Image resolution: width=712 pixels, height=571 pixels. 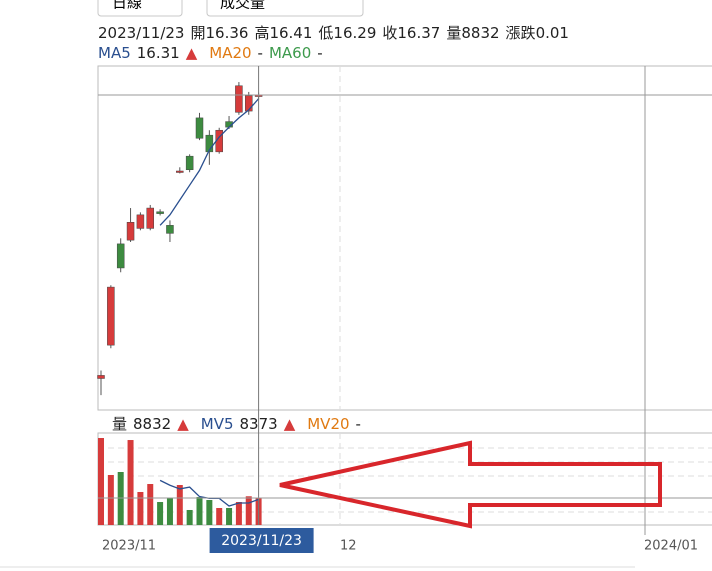 I want to click on legend-value: 8832, so click(x=152, y=423).